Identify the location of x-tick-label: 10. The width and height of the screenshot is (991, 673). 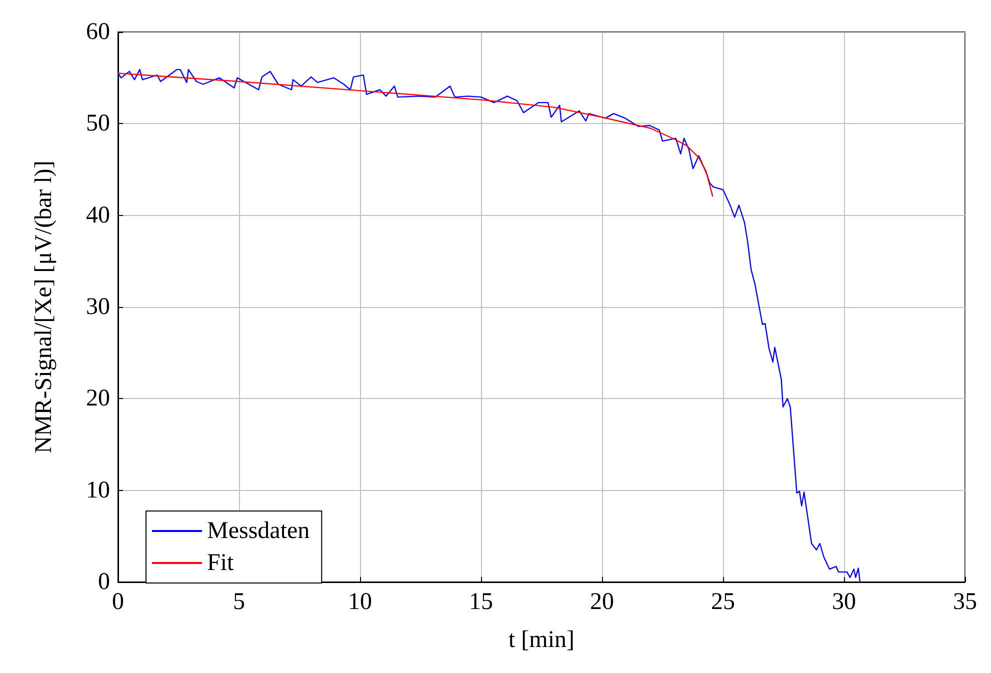
(360, 602).